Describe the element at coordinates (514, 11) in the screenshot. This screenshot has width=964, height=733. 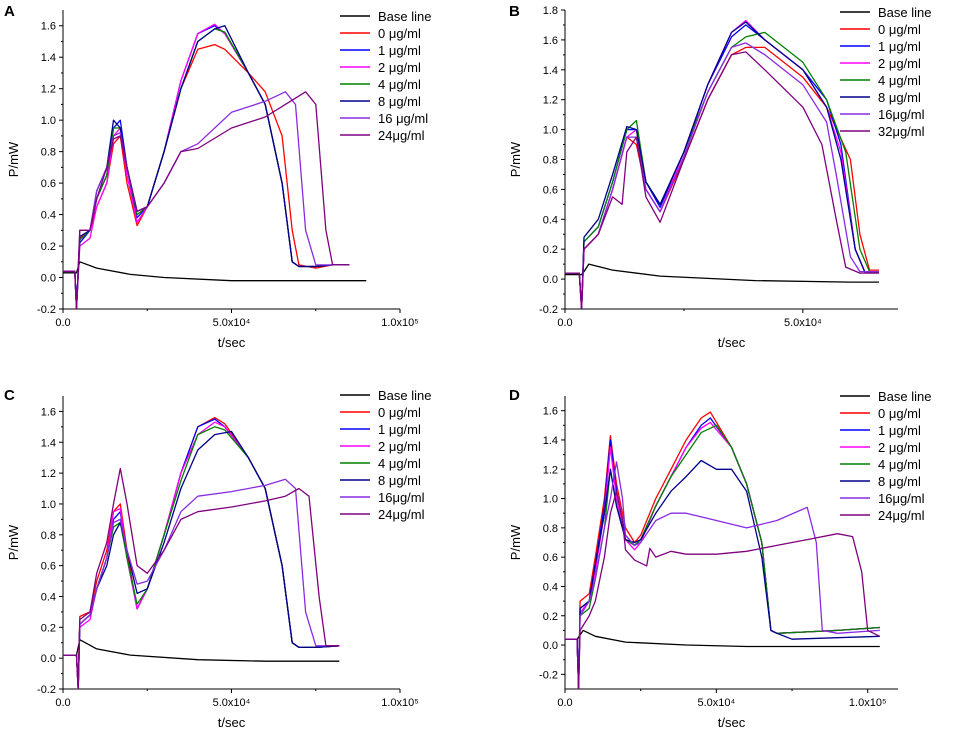
I see `panel-letter: B` at that location.